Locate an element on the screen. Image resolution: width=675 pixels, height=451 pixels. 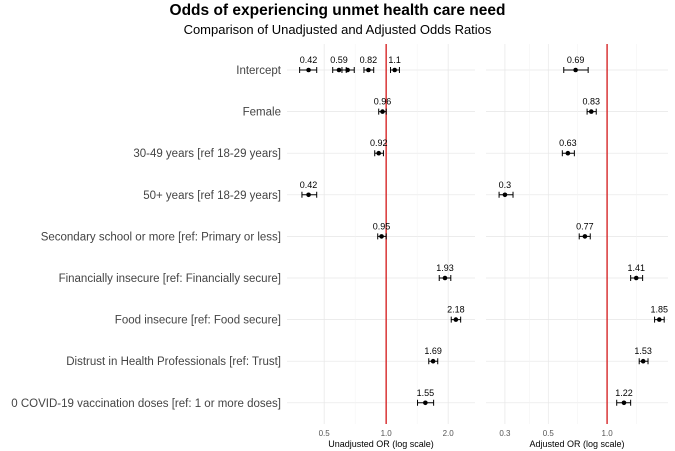
data-label: 0.83 is located at coordinates (592, 102).